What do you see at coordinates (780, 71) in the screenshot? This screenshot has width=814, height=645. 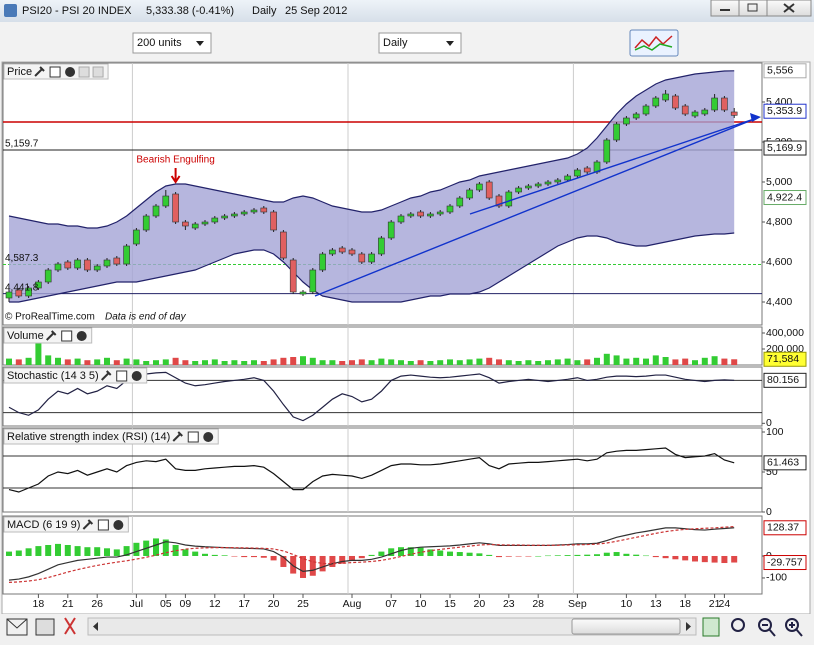 I see `value-marker-label: 5,556` at bounding box center [780, 71].